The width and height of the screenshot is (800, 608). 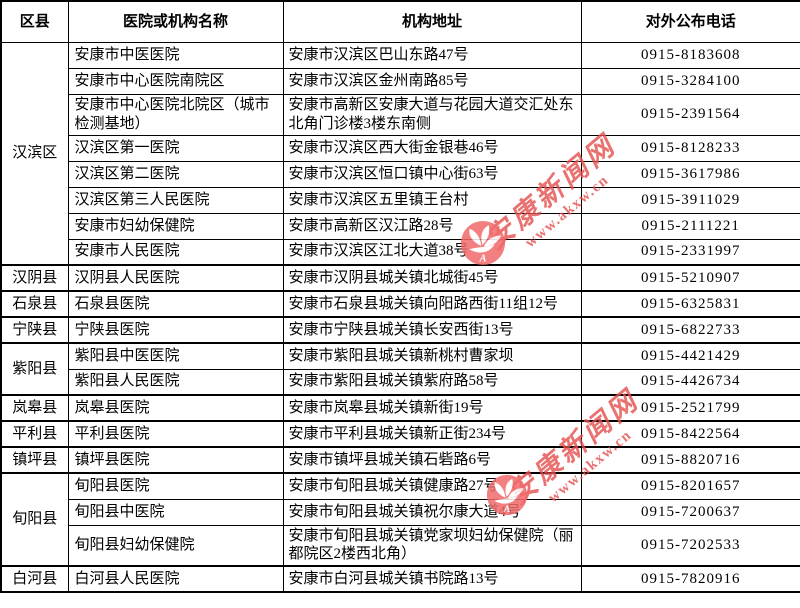 I want to click on phone-cell: 0915-4421429, so click(x=690, y=356).